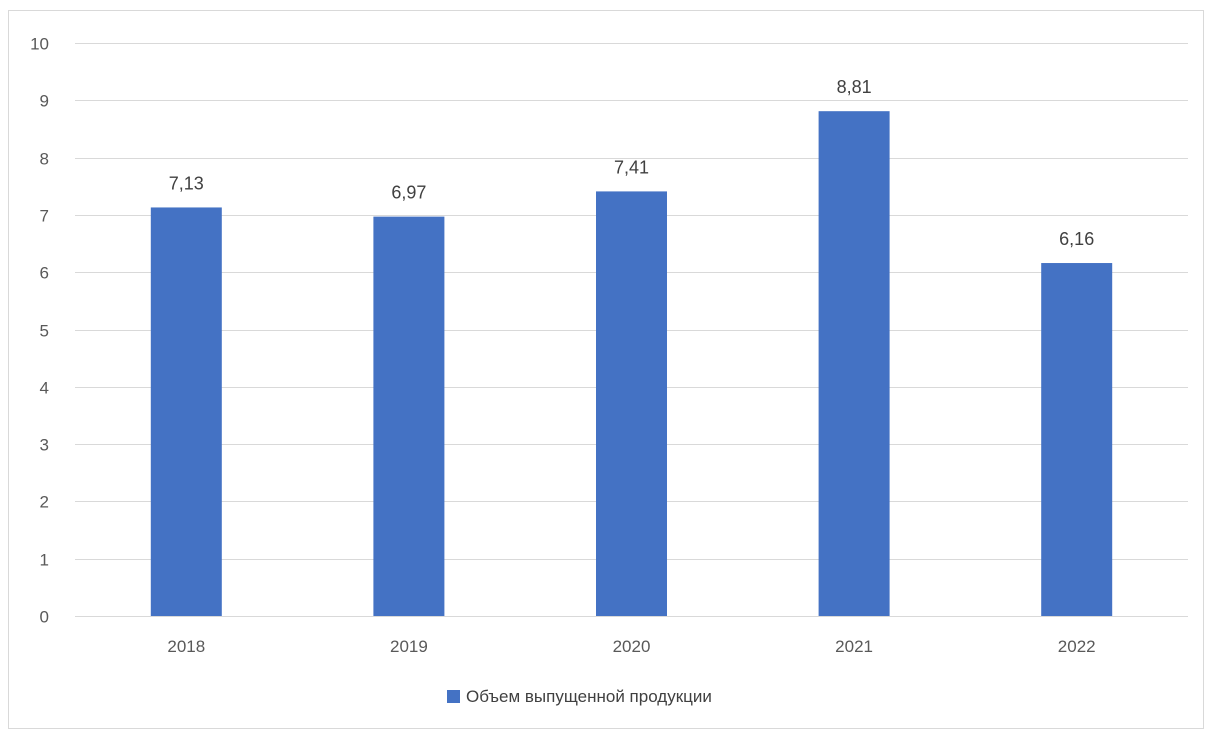 This screenshot has height=731, width=1205. What do you see at coordinates (854, 363) in the screenshot?
I see `bar-2021` at bounding box center [854, 363].